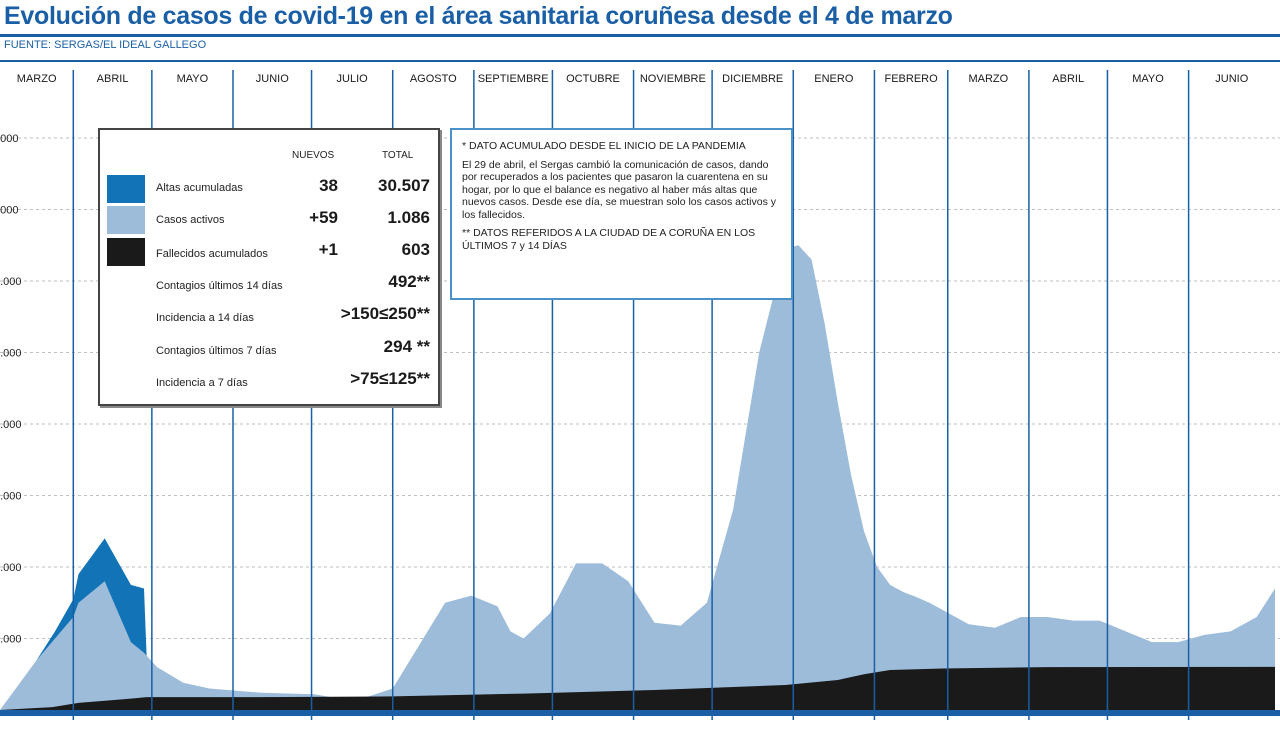 This screenshot has height=732, width=1280. Describe the element at coordinates (11, 640) in the screenshot. I see `y-tick-label: 1.000` at that location.